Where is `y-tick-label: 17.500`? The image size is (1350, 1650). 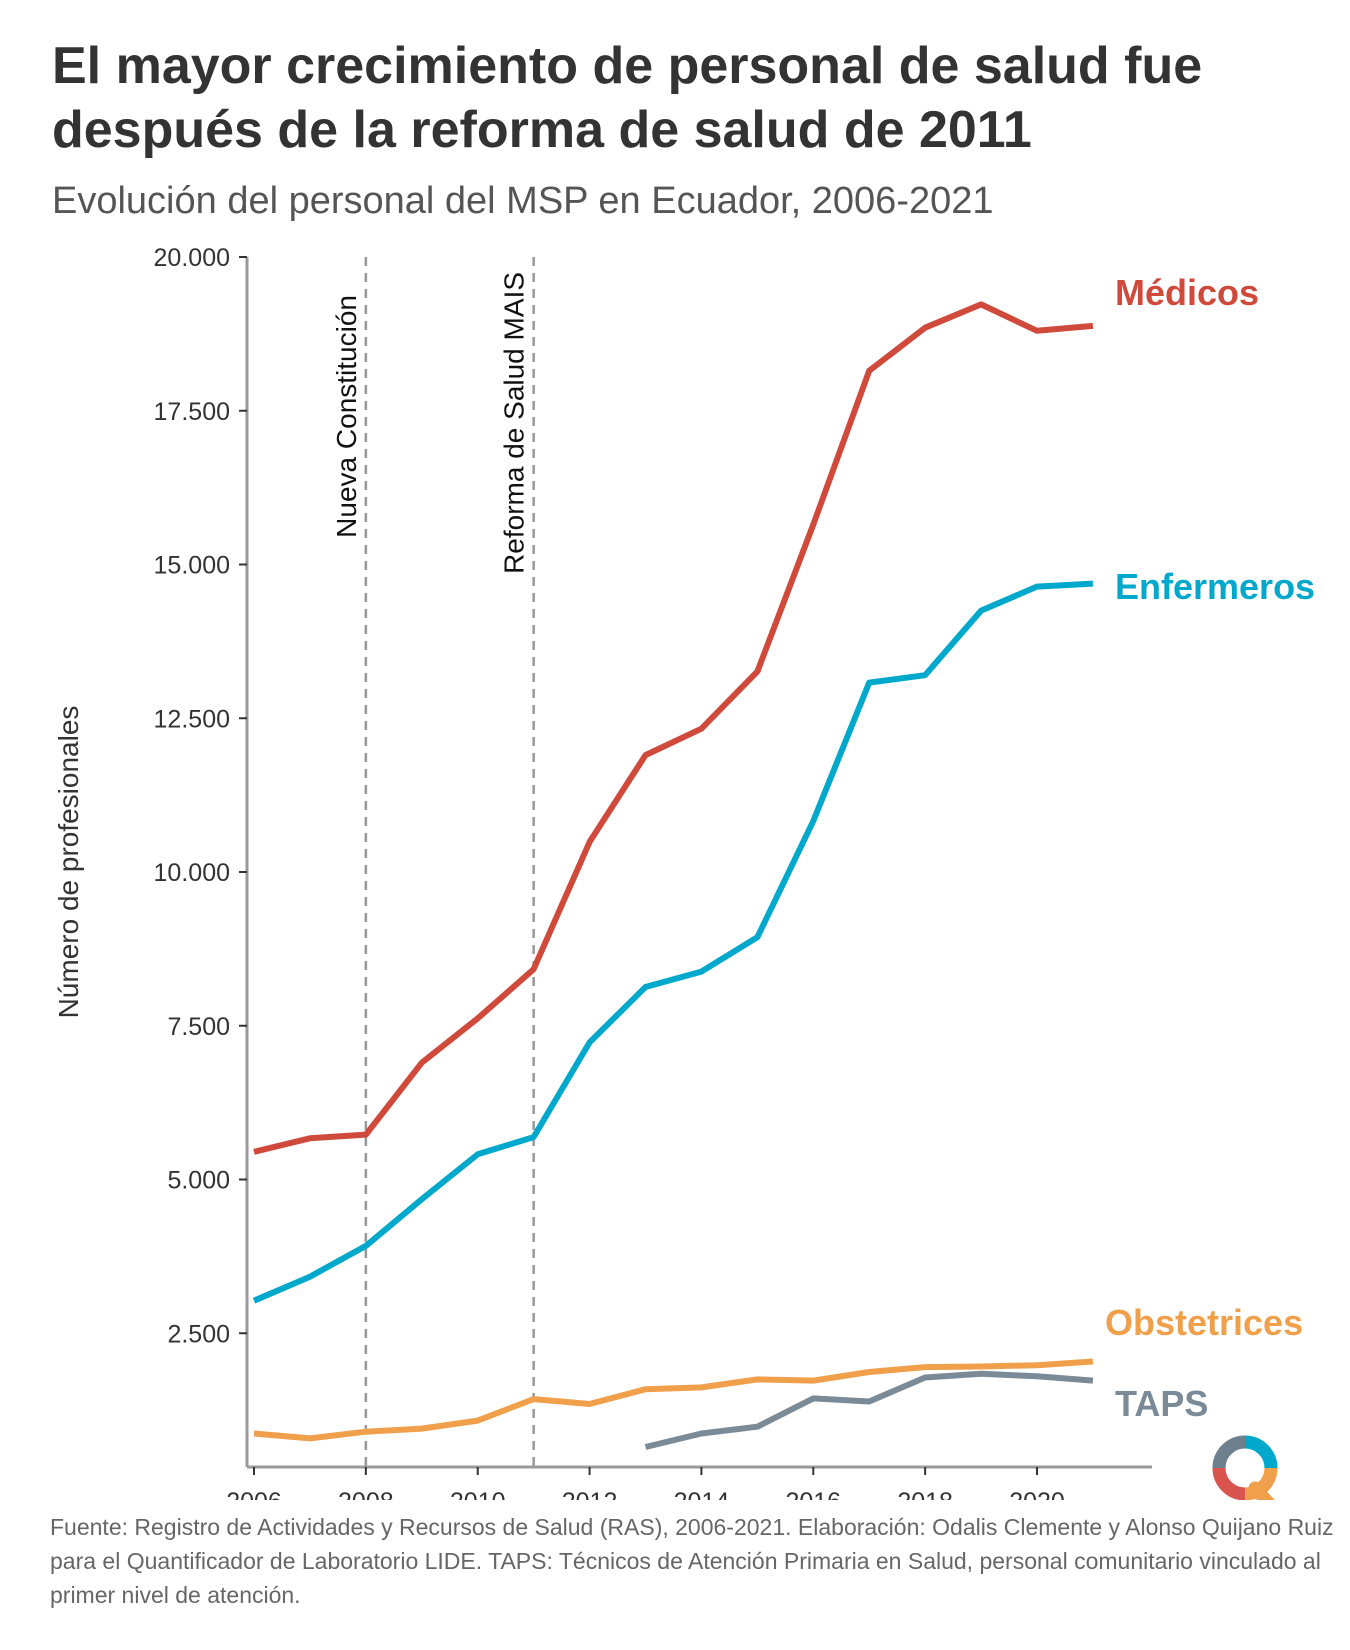
y-tick-label: 17.500 is located at coordinates (192, 412).